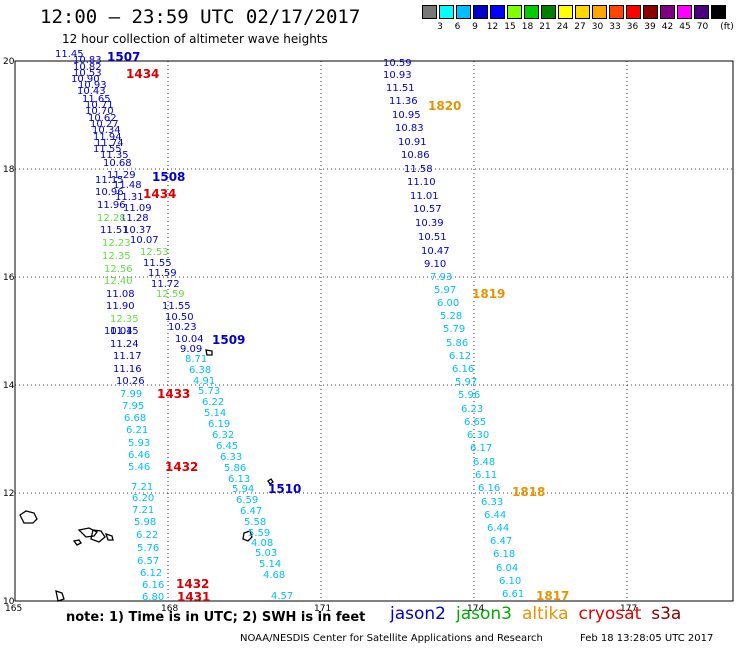 Image resolution: width=740 pixels, height=650 pixels. I want to click on wave-height-value: 11.01, so click(424, 196).